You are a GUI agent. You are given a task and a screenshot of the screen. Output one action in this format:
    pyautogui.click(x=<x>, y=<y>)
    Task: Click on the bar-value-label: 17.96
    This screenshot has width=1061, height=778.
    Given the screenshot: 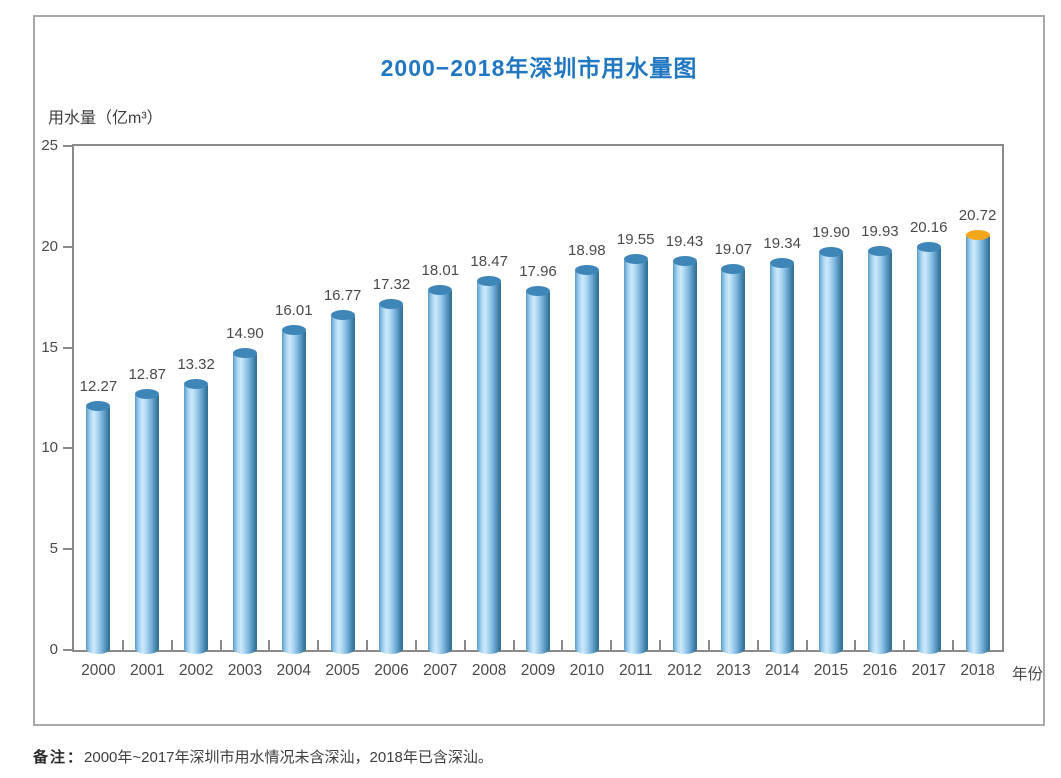 What is the action you would take?
    pyautogui.click(x=538, y=271)
    